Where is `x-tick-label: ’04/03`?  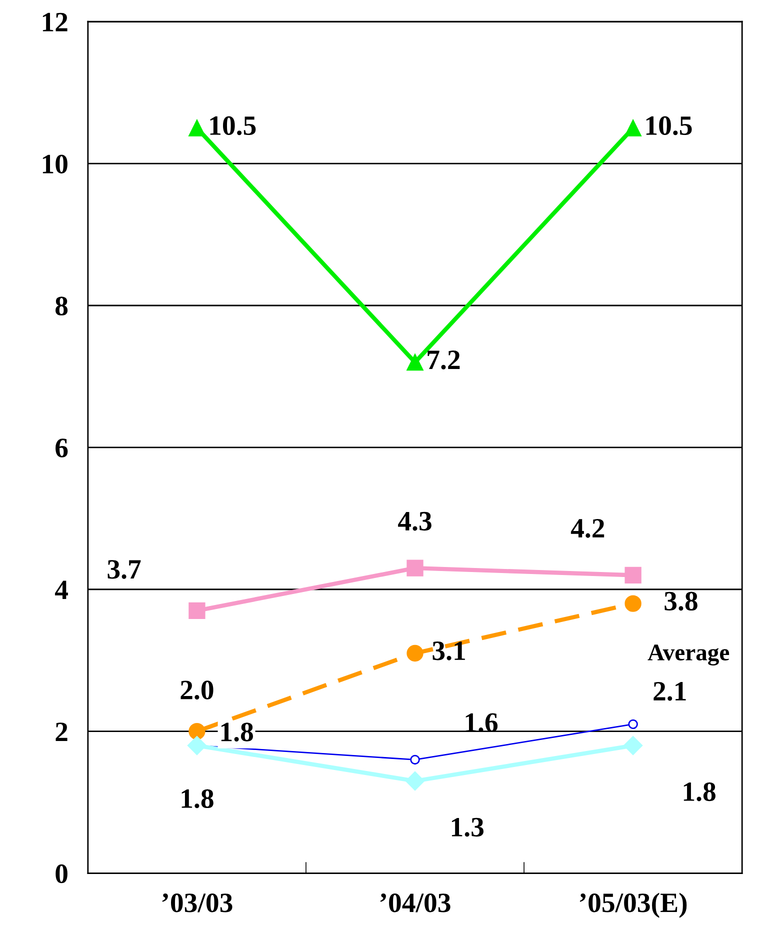 x-tick-label: ’04/03 is located at coordinates (415, 903).